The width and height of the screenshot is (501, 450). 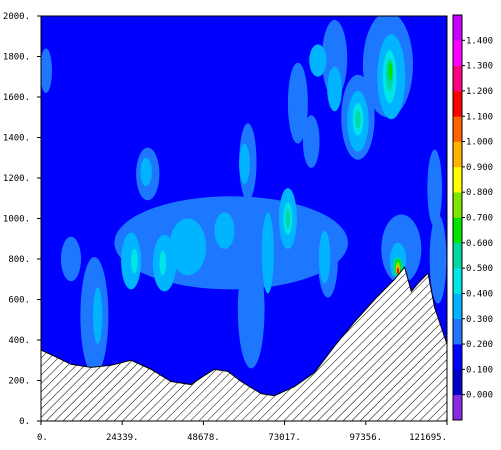 I want to click on colorbar-label: 0.400, so click(x=479, y=294).